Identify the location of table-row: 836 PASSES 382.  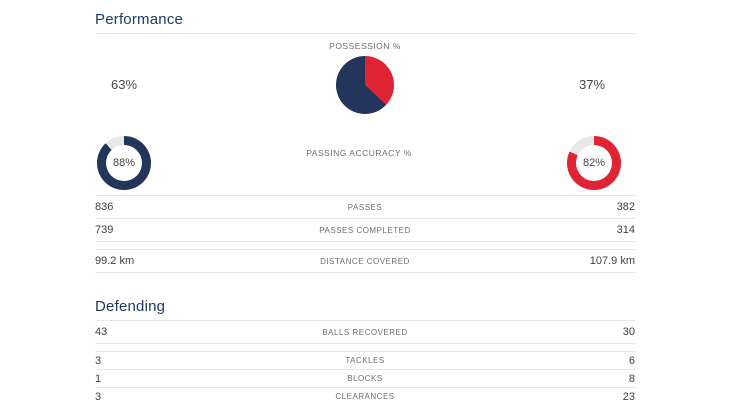
(365, 207).